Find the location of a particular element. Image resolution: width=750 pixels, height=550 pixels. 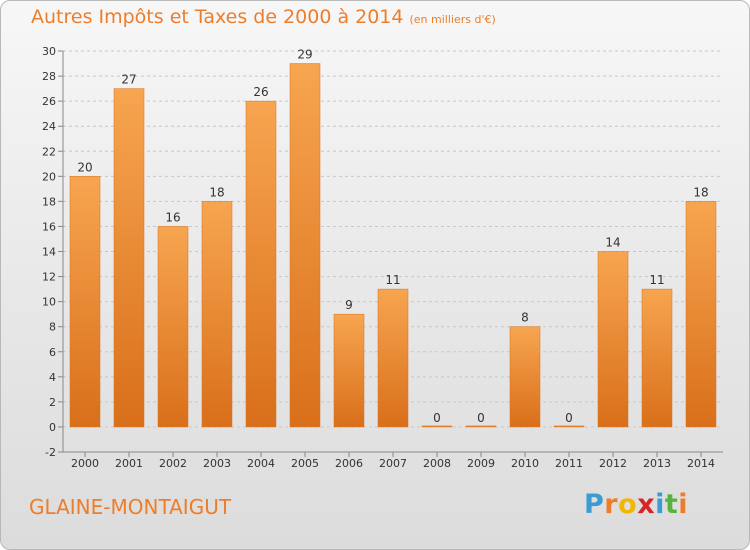

value-label: 9 is located at coordinates (349, 305).